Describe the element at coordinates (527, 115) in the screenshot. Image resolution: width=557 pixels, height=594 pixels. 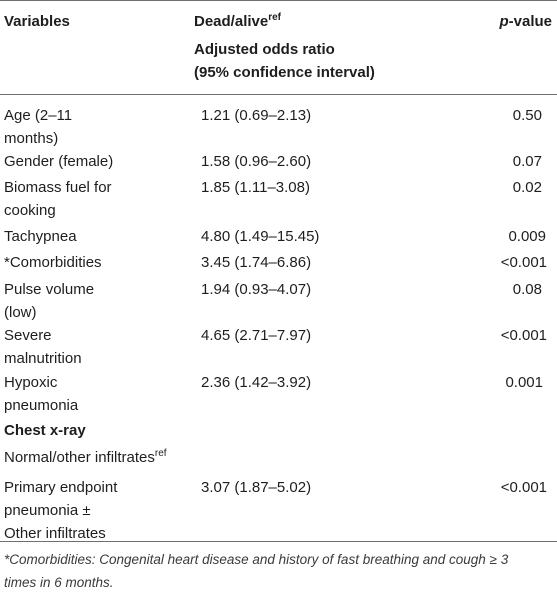
I see `row-p-value: 0.50` at that location.